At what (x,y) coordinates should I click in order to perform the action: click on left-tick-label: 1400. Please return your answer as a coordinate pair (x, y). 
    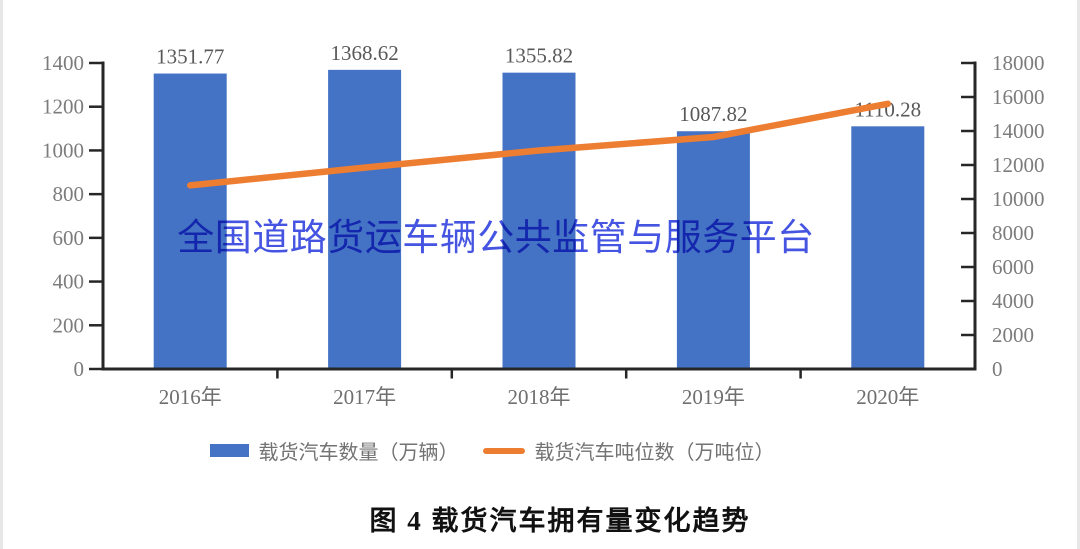
    Looking at the image, I should click on (63, 63).